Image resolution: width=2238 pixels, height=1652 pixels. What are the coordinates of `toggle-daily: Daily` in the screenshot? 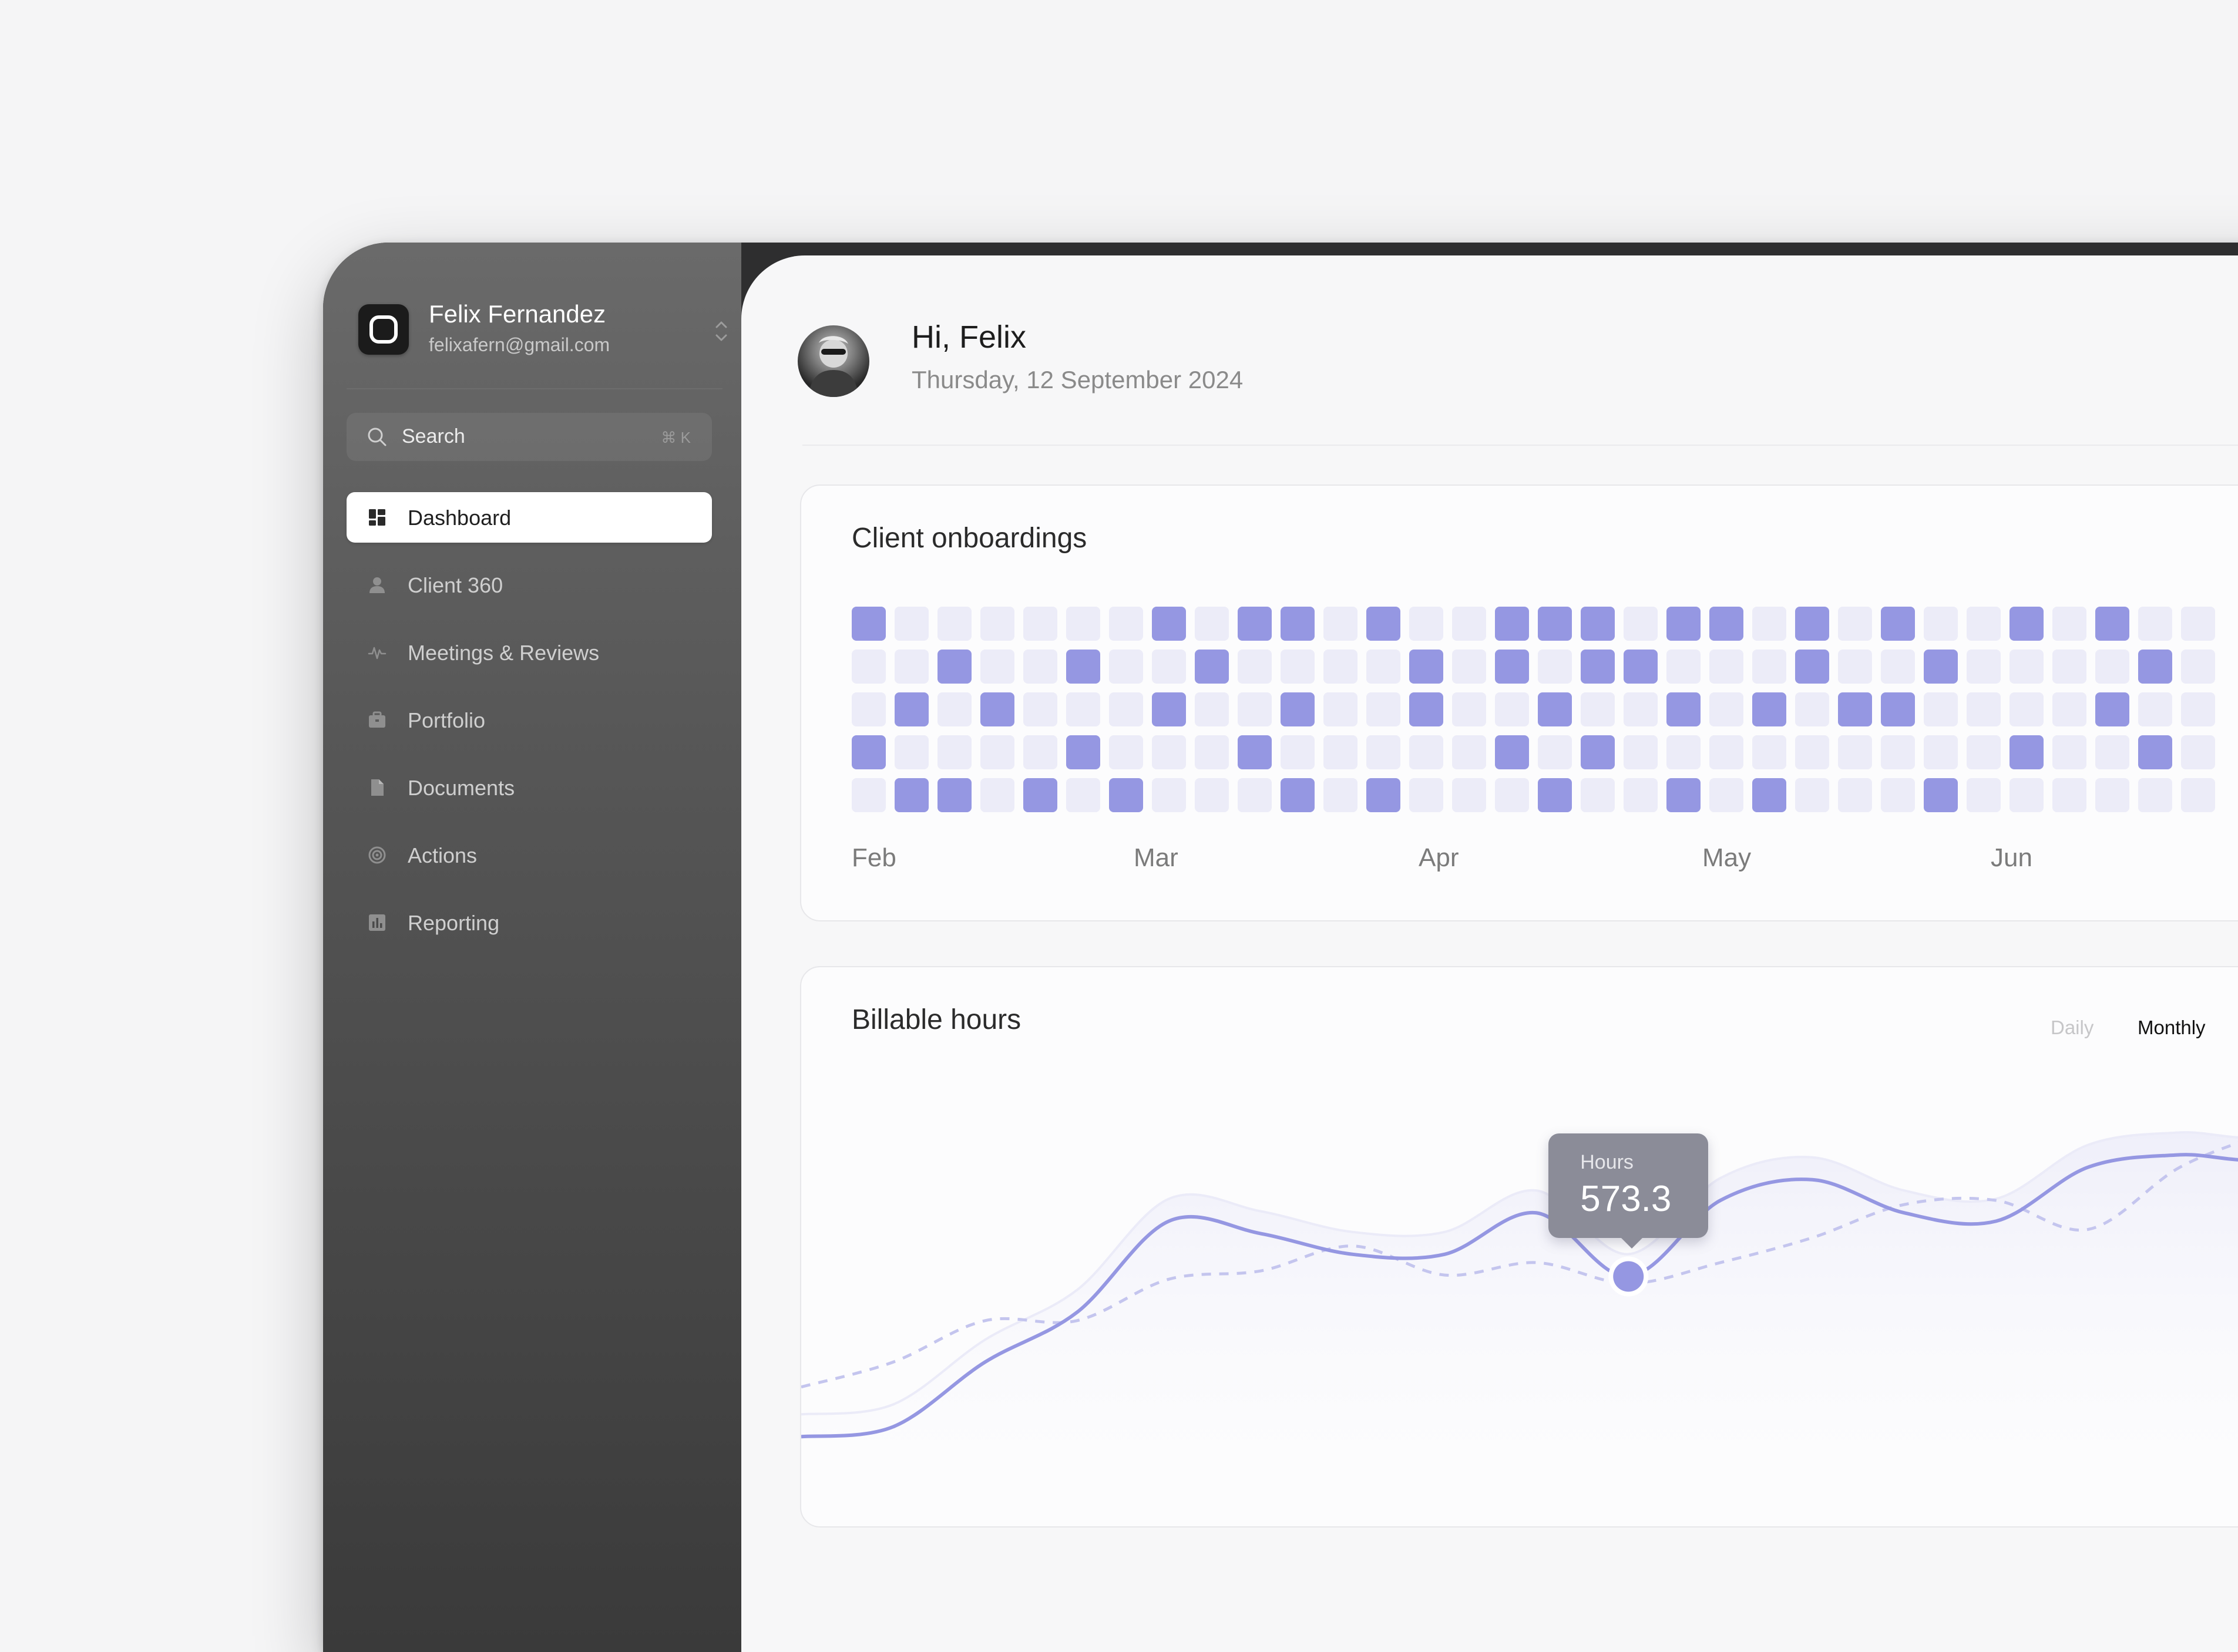 It's located at (2072, 1027).